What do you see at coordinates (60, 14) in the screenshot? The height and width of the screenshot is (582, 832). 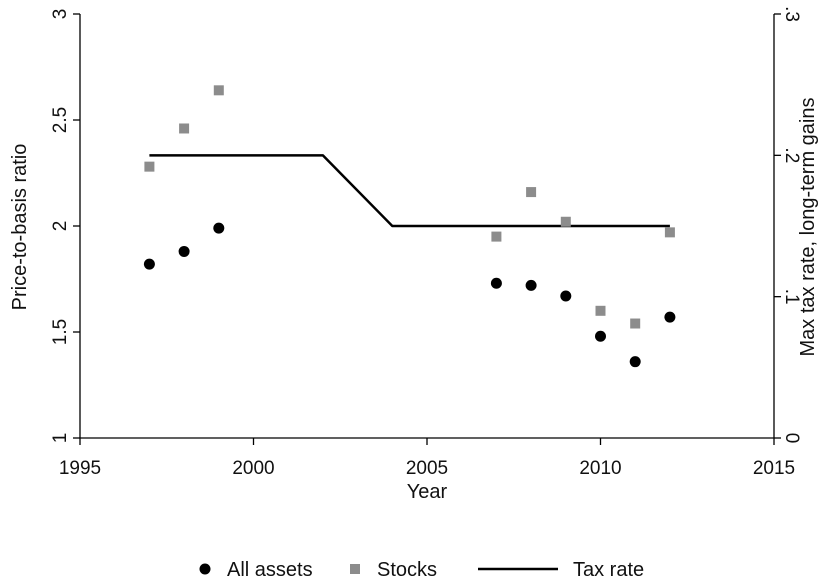 I see `left-y-tick-label-3: 3` at bounding box center [60, 14].